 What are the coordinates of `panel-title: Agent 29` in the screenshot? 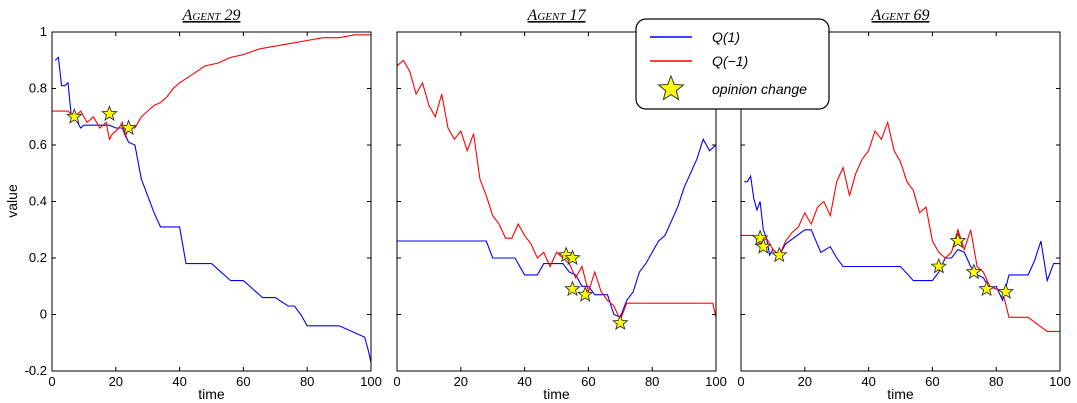 It's located at (211, 15).